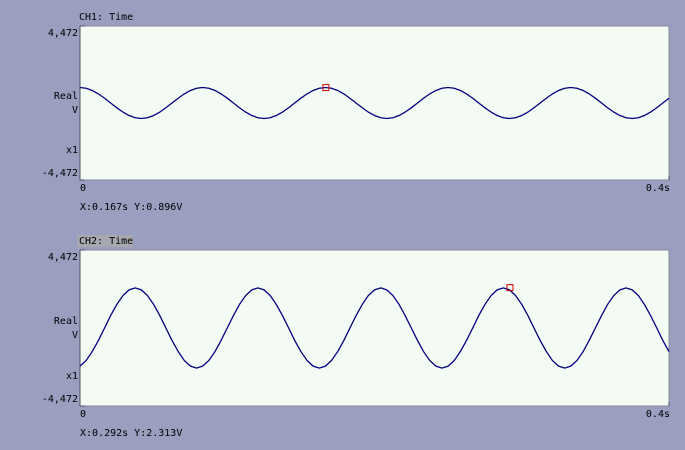 The image size is (685, 450). I want to click on title-highlight, so click(105, 241).